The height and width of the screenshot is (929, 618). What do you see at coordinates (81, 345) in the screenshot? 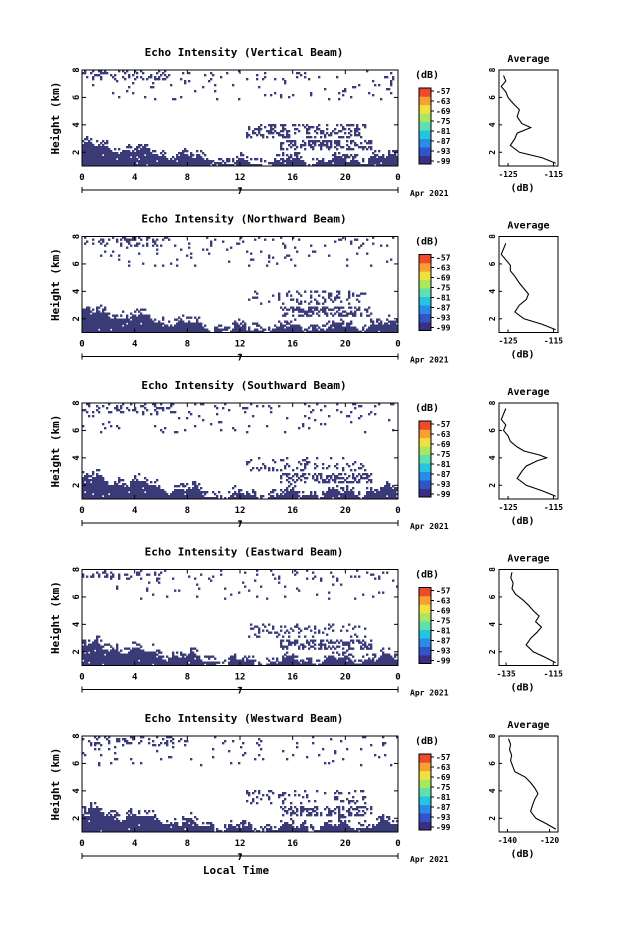
I see `x-tick-label: 0` at bounding box center [81, 345].